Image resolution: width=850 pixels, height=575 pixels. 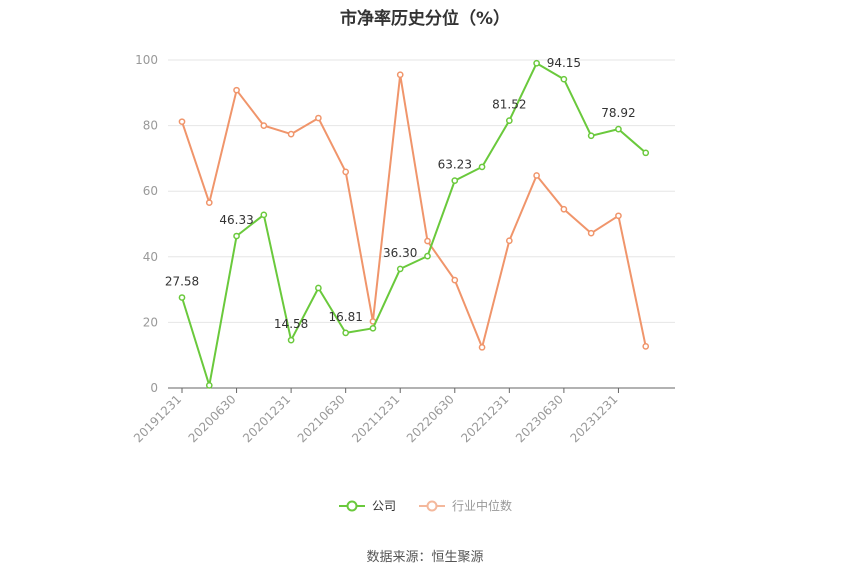 What do you see at coordinates (539, 418) in the screenshot?
I see `x-tick-label: 20230630` at bounding box center [539, 418].